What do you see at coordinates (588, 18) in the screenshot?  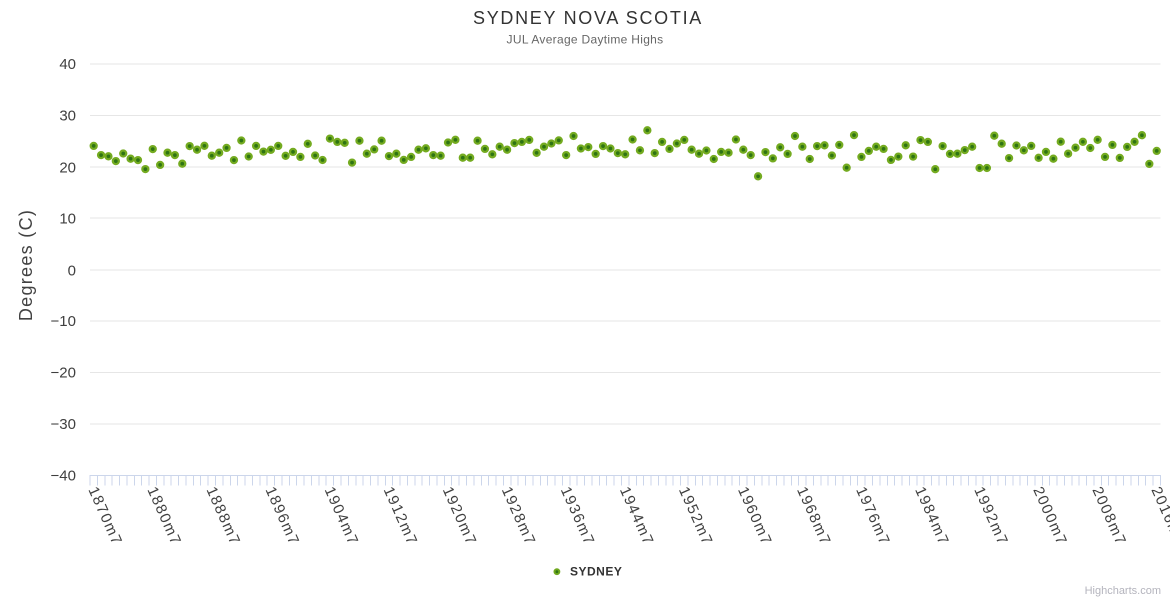 I see `svg-text: SYDNEY NOVA SCOTIA` at bounding box center [588, 18].